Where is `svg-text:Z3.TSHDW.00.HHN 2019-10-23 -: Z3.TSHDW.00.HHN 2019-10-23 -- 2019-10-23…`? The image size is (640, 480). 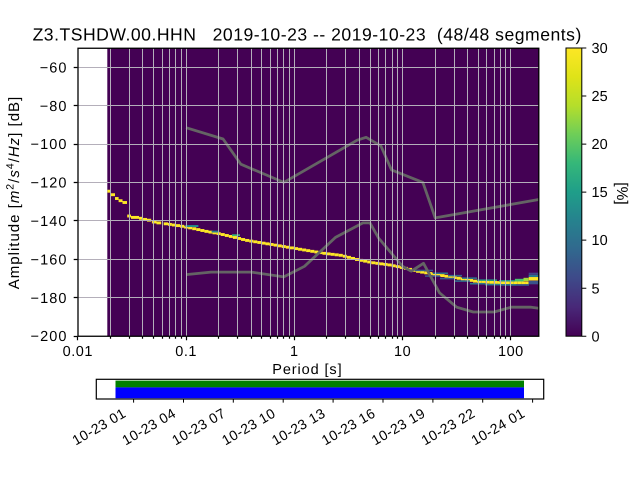 svg-text:Z3.TSHDW.00.HHN 2019-10-23 -: Z3.TSHDW.00.HHN 2019-10-23 -- 2019-10-23… is located at coordinates (307, 34).